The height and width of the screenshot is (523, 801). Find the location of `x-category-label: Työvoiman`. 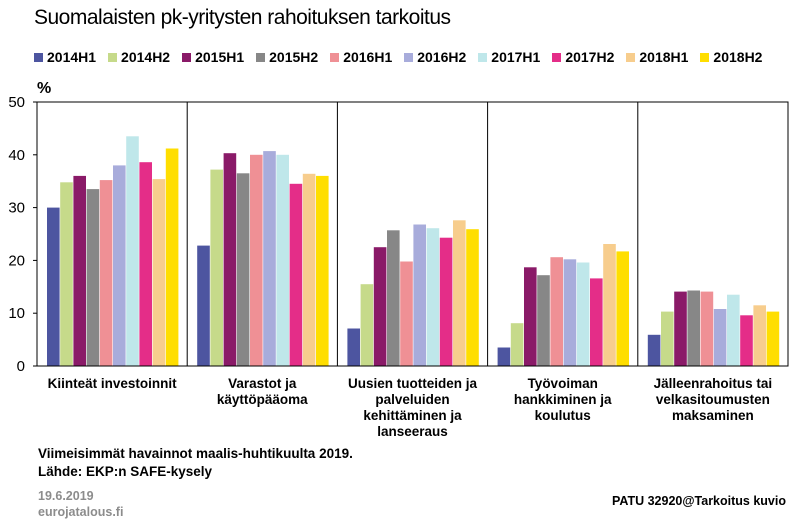

x-category-label: Työvoiman is located at coordinates (563, 383).